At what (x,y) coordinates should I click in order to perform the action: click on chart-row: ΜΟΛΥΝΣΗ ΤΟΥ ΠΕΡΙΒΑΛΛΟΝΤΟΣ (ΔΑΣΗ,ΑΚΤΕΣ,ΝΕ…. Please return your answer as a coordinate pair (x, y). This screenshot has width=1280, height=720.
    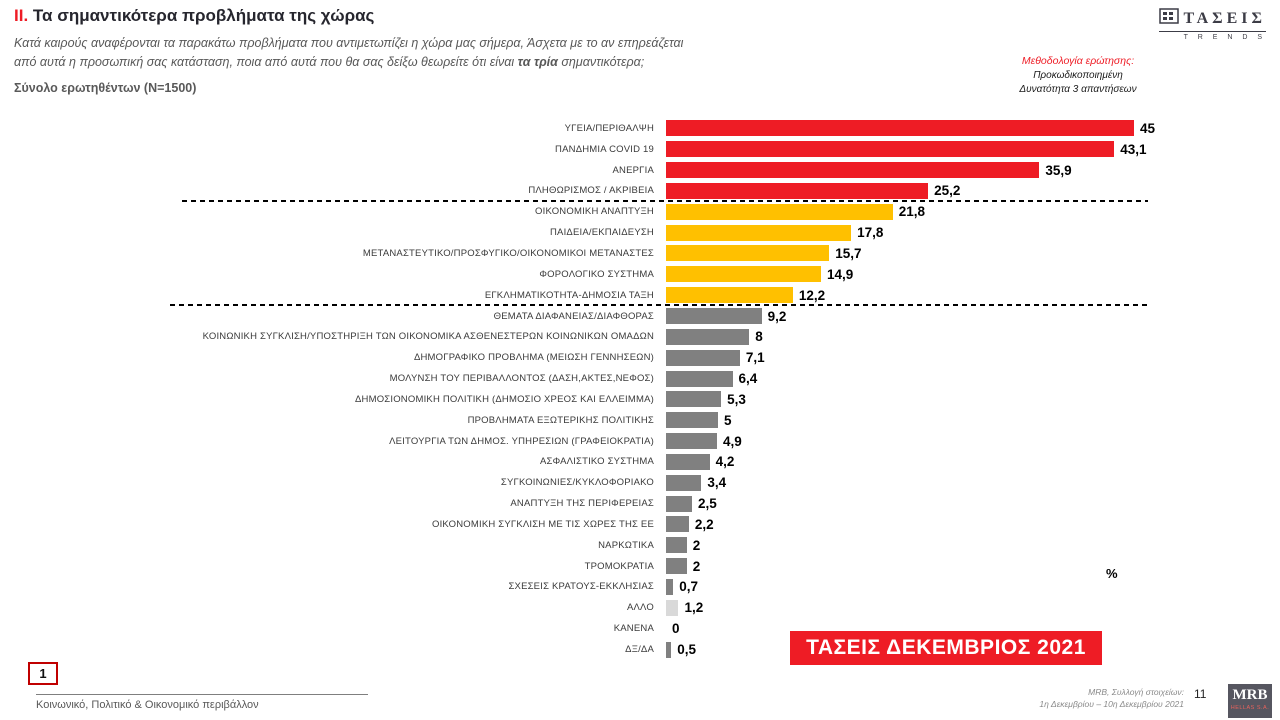
    Looking at the image, I should click on (640, 378).